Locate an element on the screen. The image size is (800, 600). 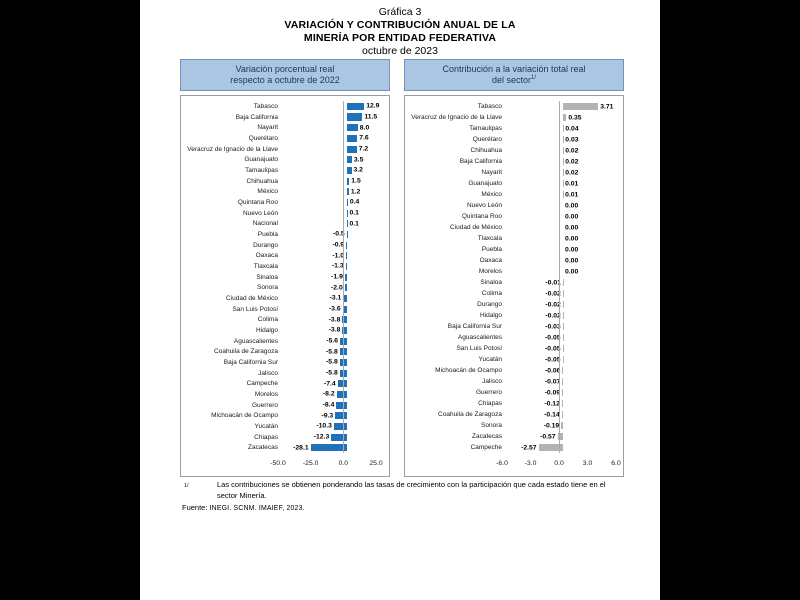
chart-row: Yucatán -10.3 is located at coordinates (285, 426).